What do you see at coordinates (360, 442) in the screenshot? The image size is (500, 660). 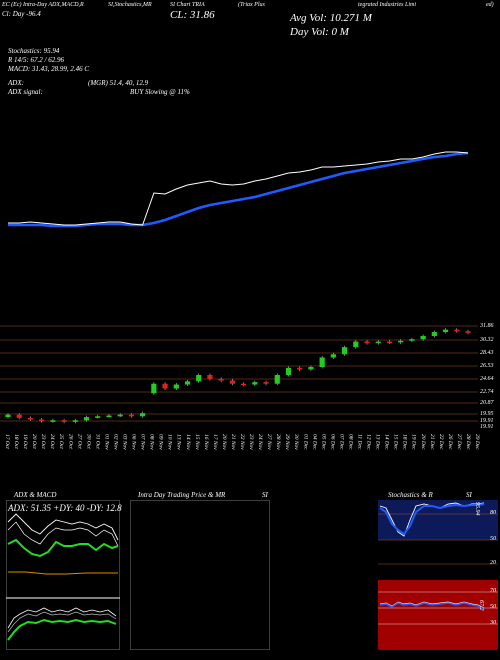 I see `date-label: 11 Dec` at bounding box center [360, 442].